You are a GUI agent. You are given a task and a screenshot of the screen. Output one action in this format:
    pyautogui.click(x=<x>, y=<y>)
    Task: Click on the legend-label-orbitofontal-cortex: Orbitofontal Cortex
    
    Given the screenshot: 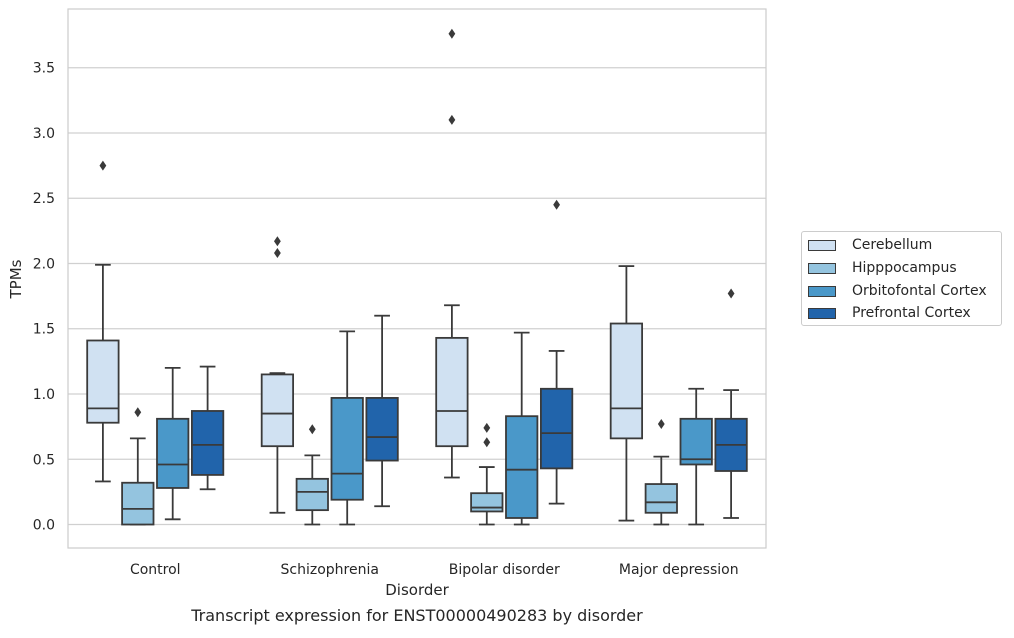 What is the action you would take?
    pyautogui.click(x=919, y=291)
    